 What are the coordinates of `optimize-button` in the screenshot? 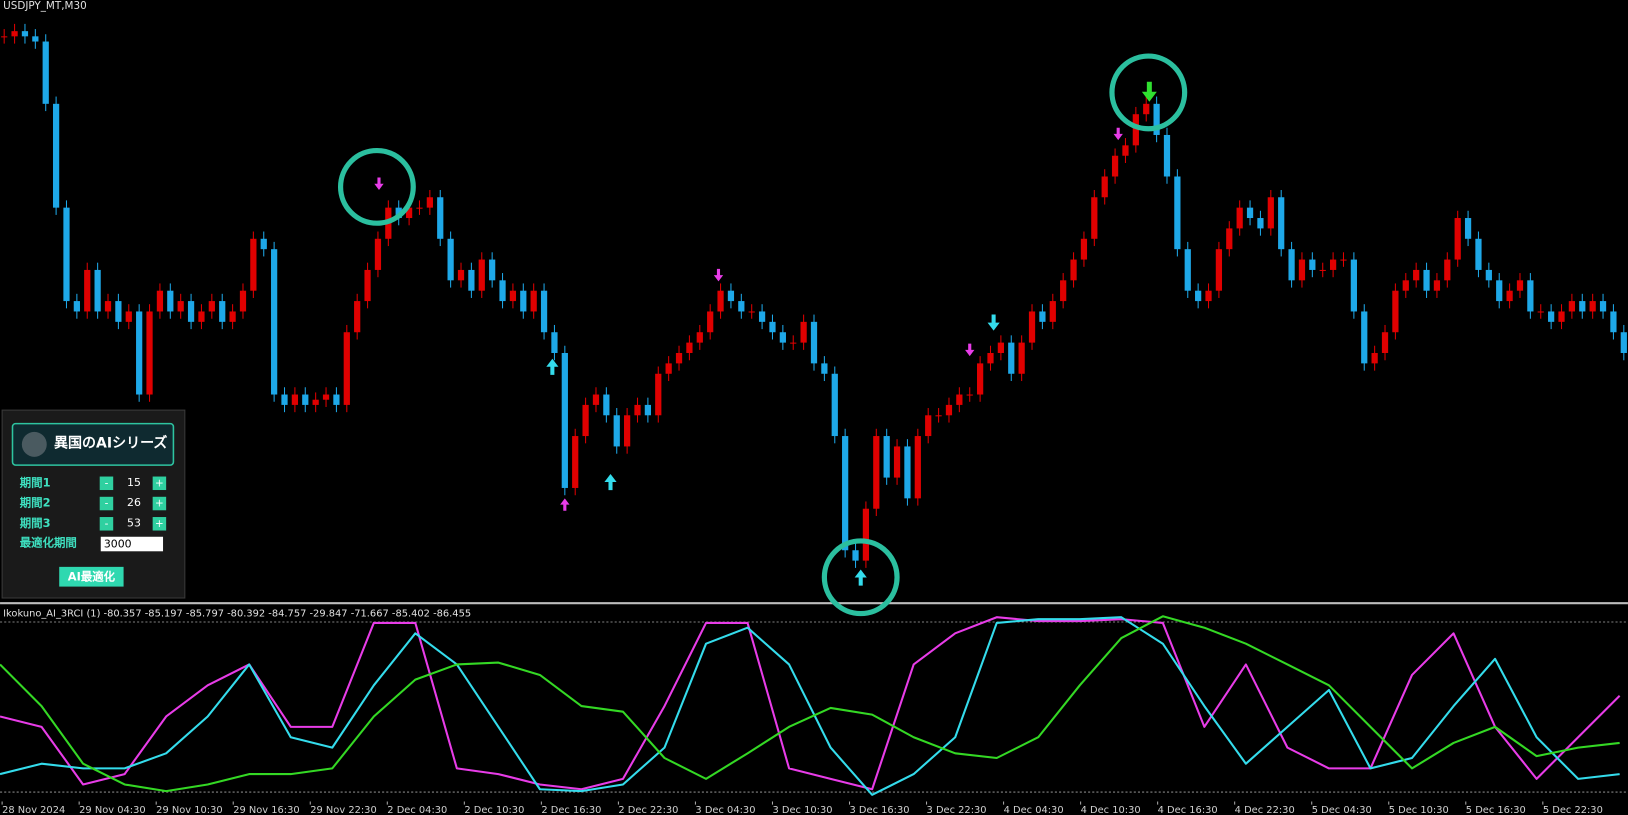 It's located at (91, 576).